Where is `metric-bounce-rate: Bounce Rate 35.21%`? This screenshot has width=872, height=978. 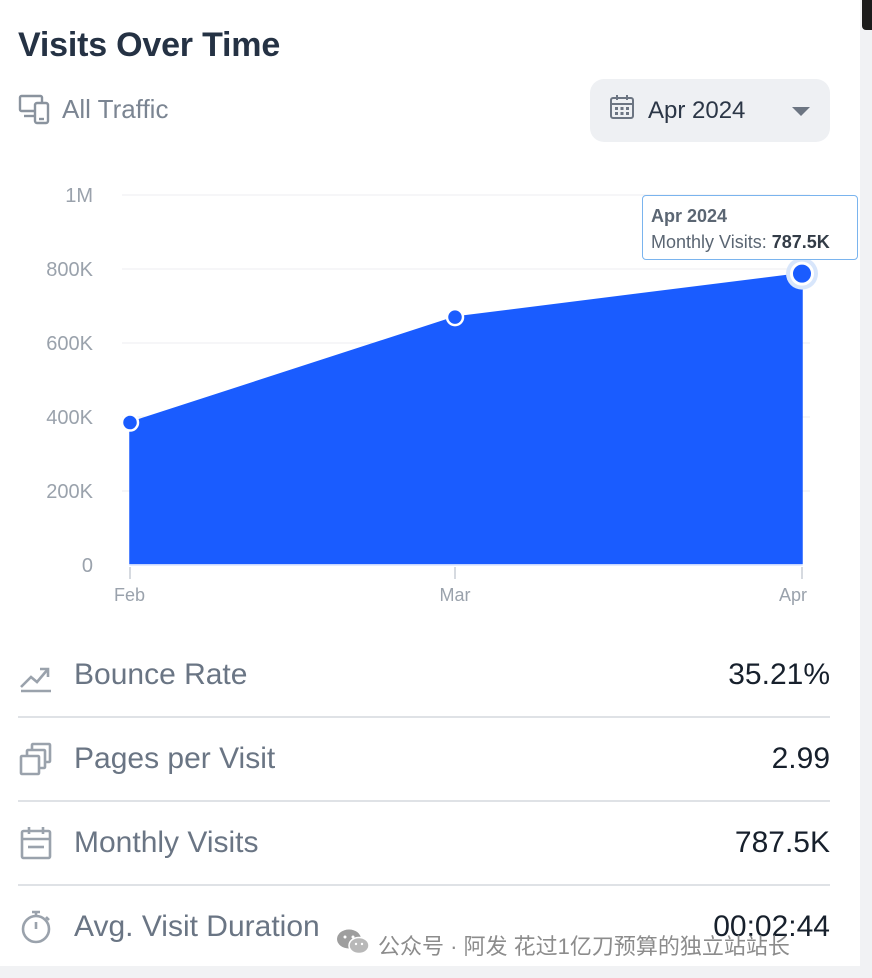 metric-bounce-rate: Bounce Rate 35.21% is located at coordinates (424, 676).